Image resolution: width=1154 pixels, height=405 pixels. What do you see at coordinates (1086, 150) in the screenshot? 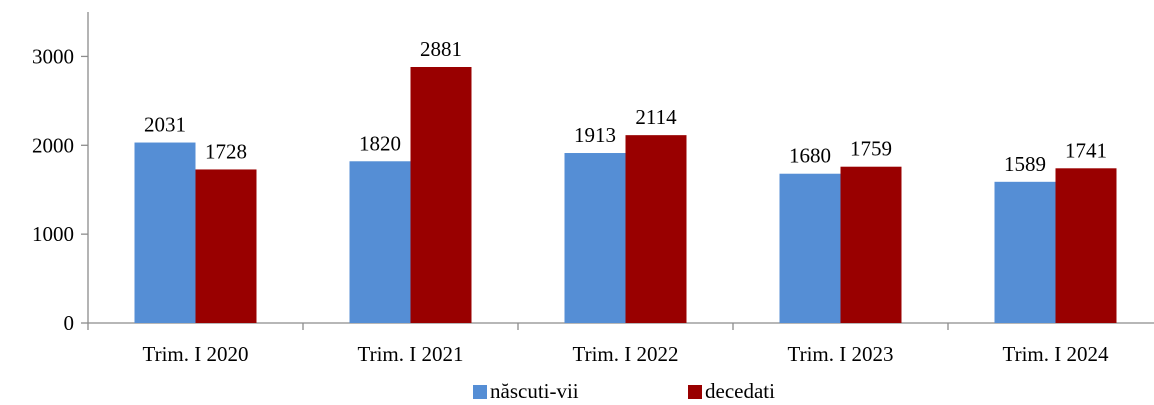
I see `data-label: 1741` at bounding box center [1086, 150].